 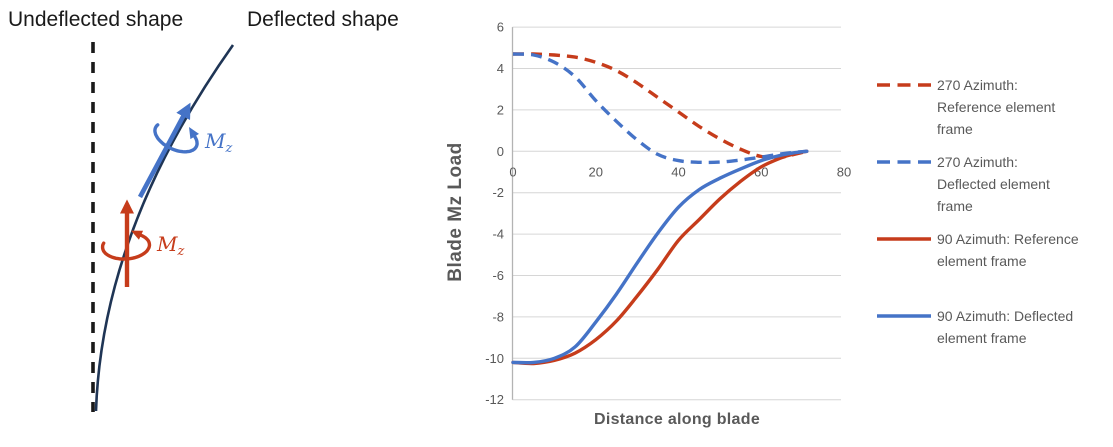 I want to click on rotation-arrow-blue, so click(x=176, y=138).